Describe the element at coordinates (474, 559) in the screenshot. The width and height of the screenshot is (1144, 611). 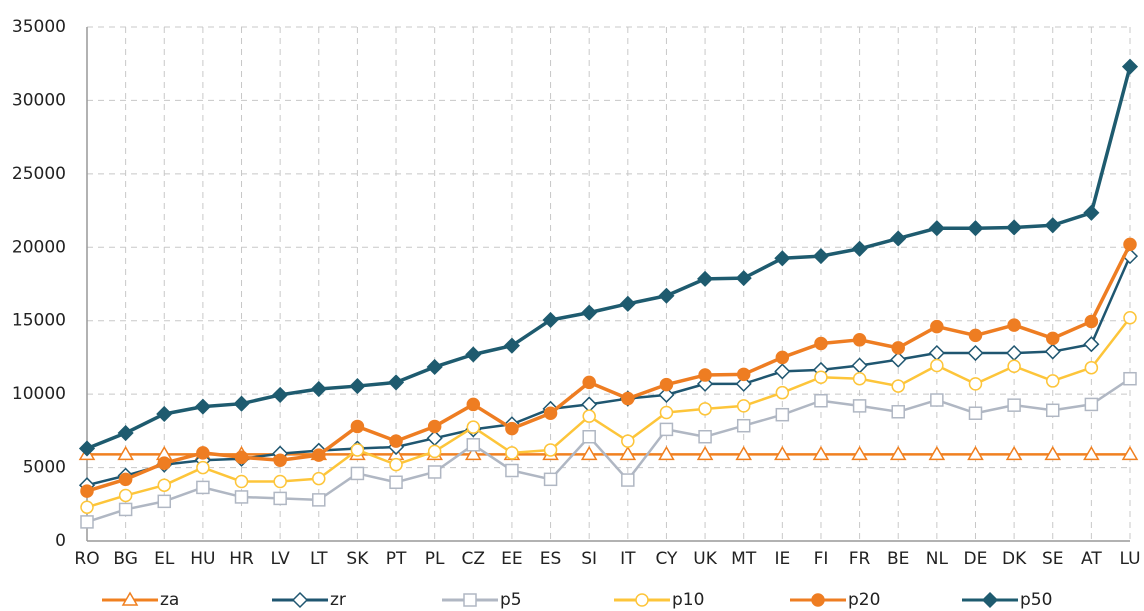
I see `x-tick-label: CZ` at that location.